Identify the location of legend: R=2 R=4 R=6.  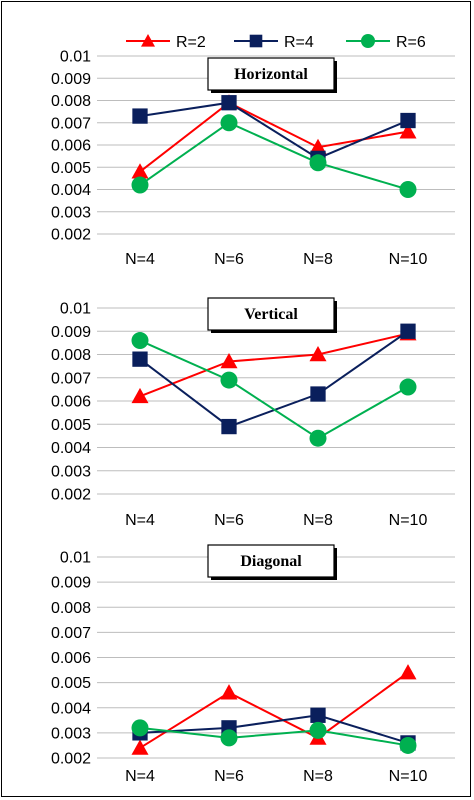
(276, 42).